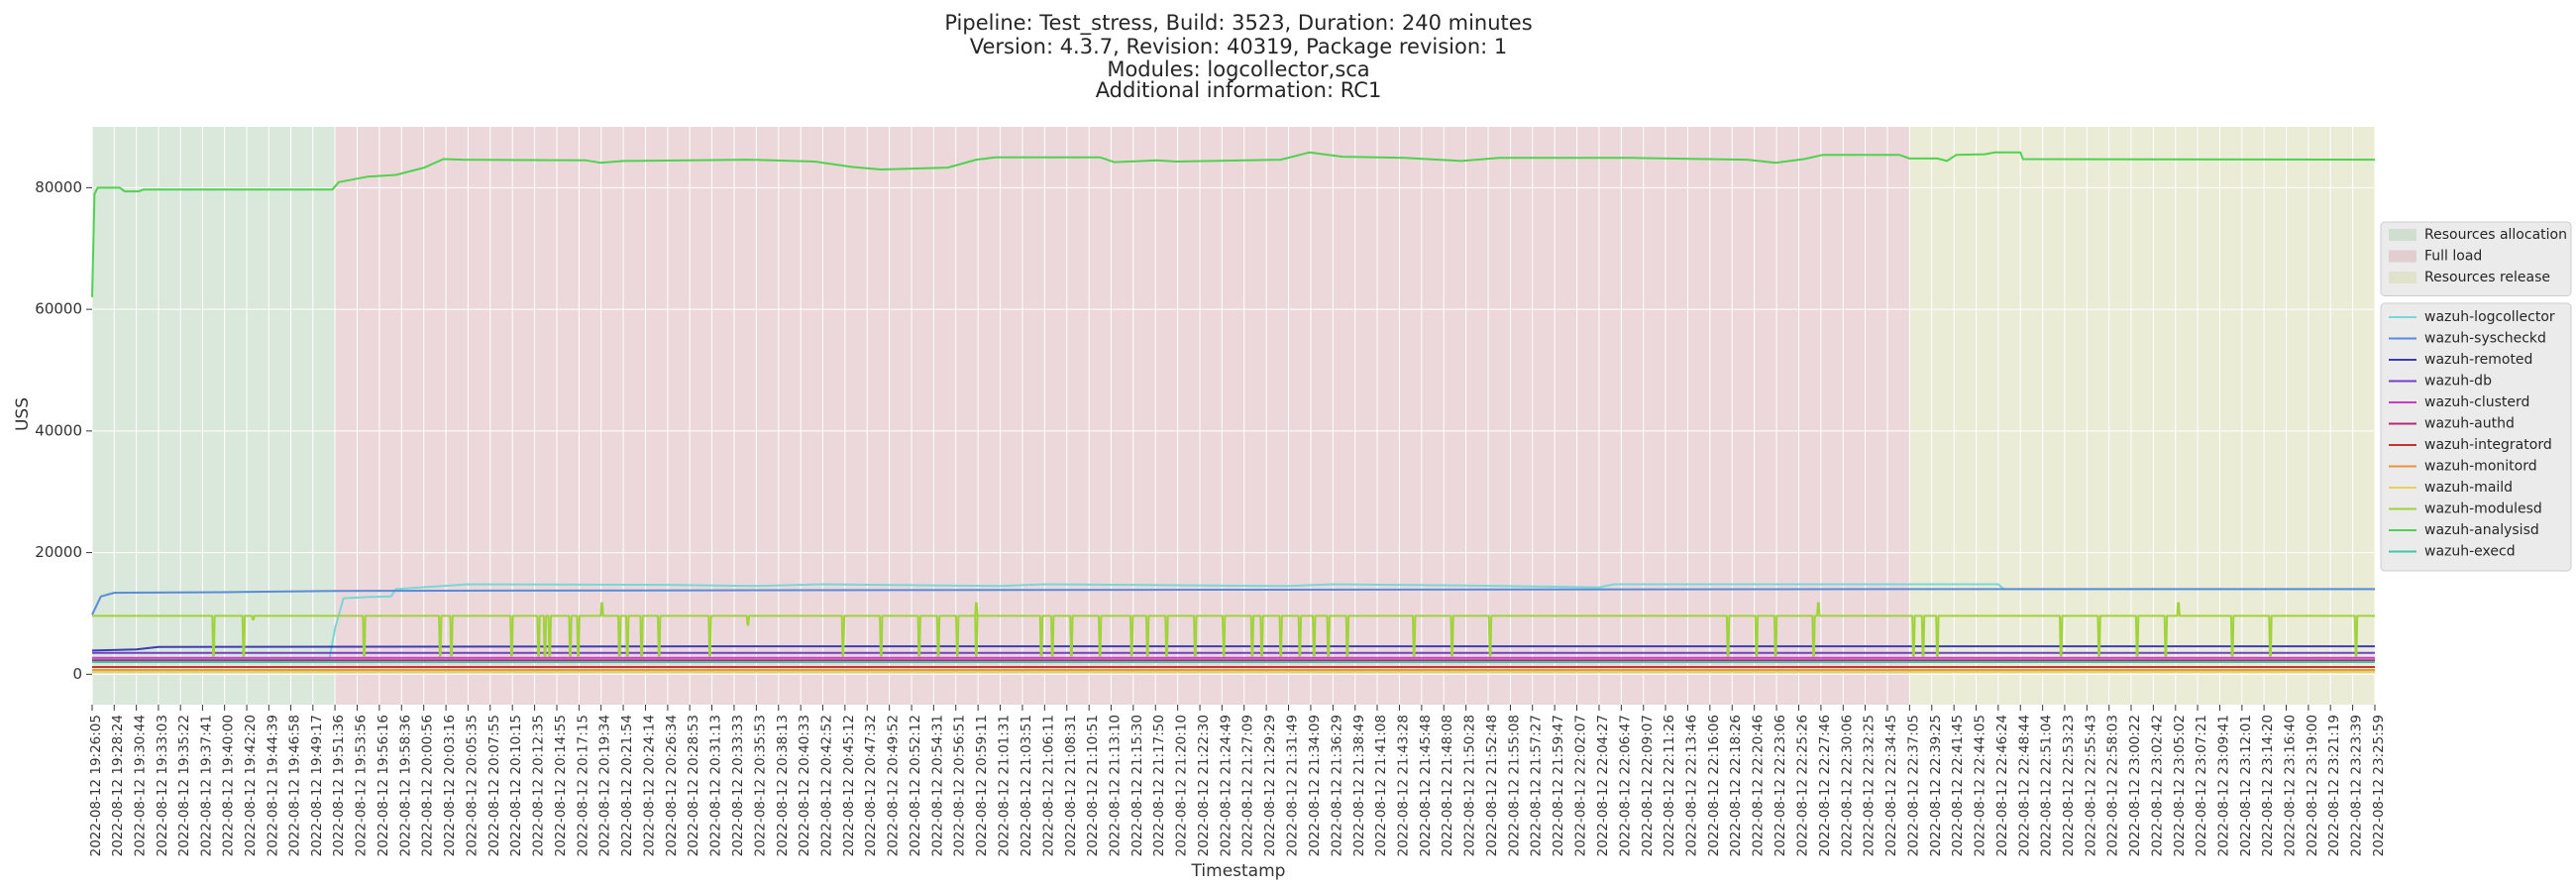 The width and height of the screenshot is (2576, 892). Describe the element at coordinates (1381, 786) in the screenshot. I see `x-tick-label: 2022-08-12 21:41:08` at that location.